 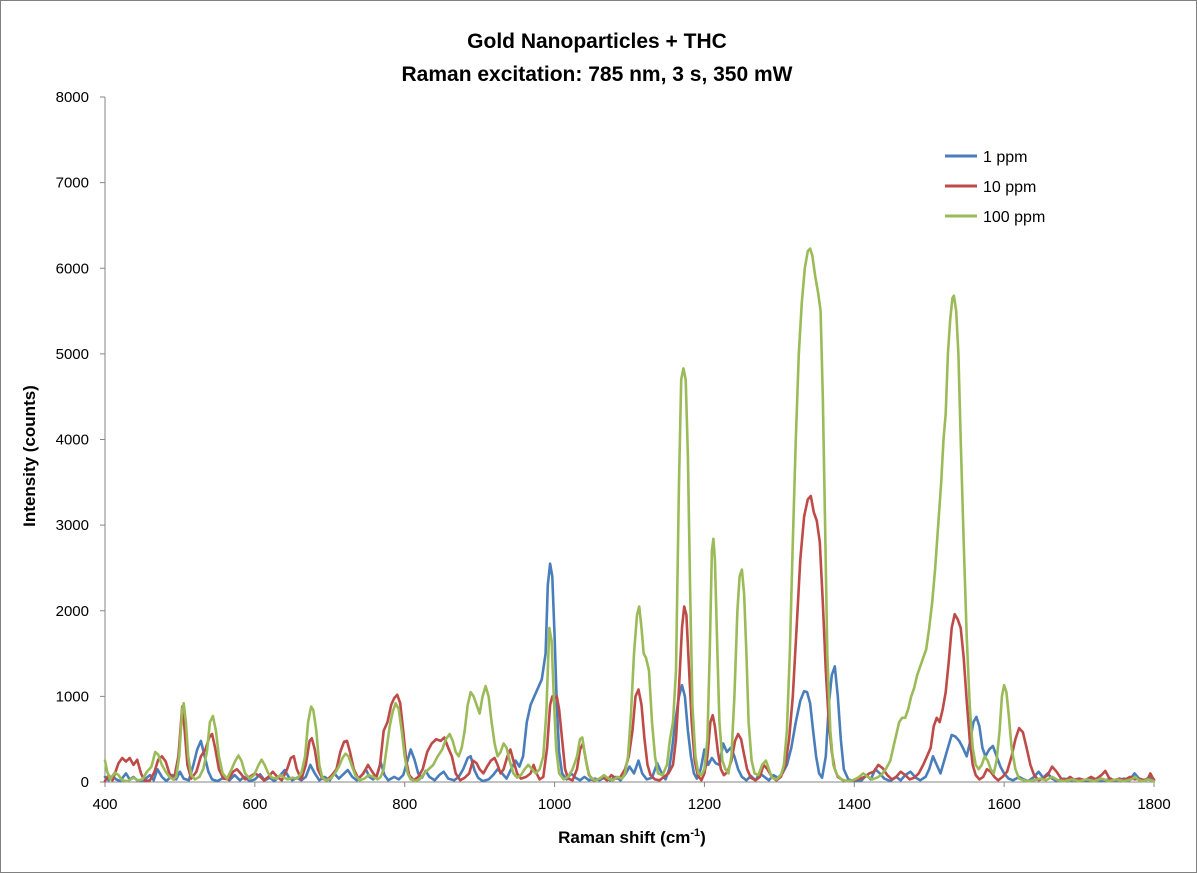 I want to click on y-tick-label: 1000, so click(x=72, y=696).